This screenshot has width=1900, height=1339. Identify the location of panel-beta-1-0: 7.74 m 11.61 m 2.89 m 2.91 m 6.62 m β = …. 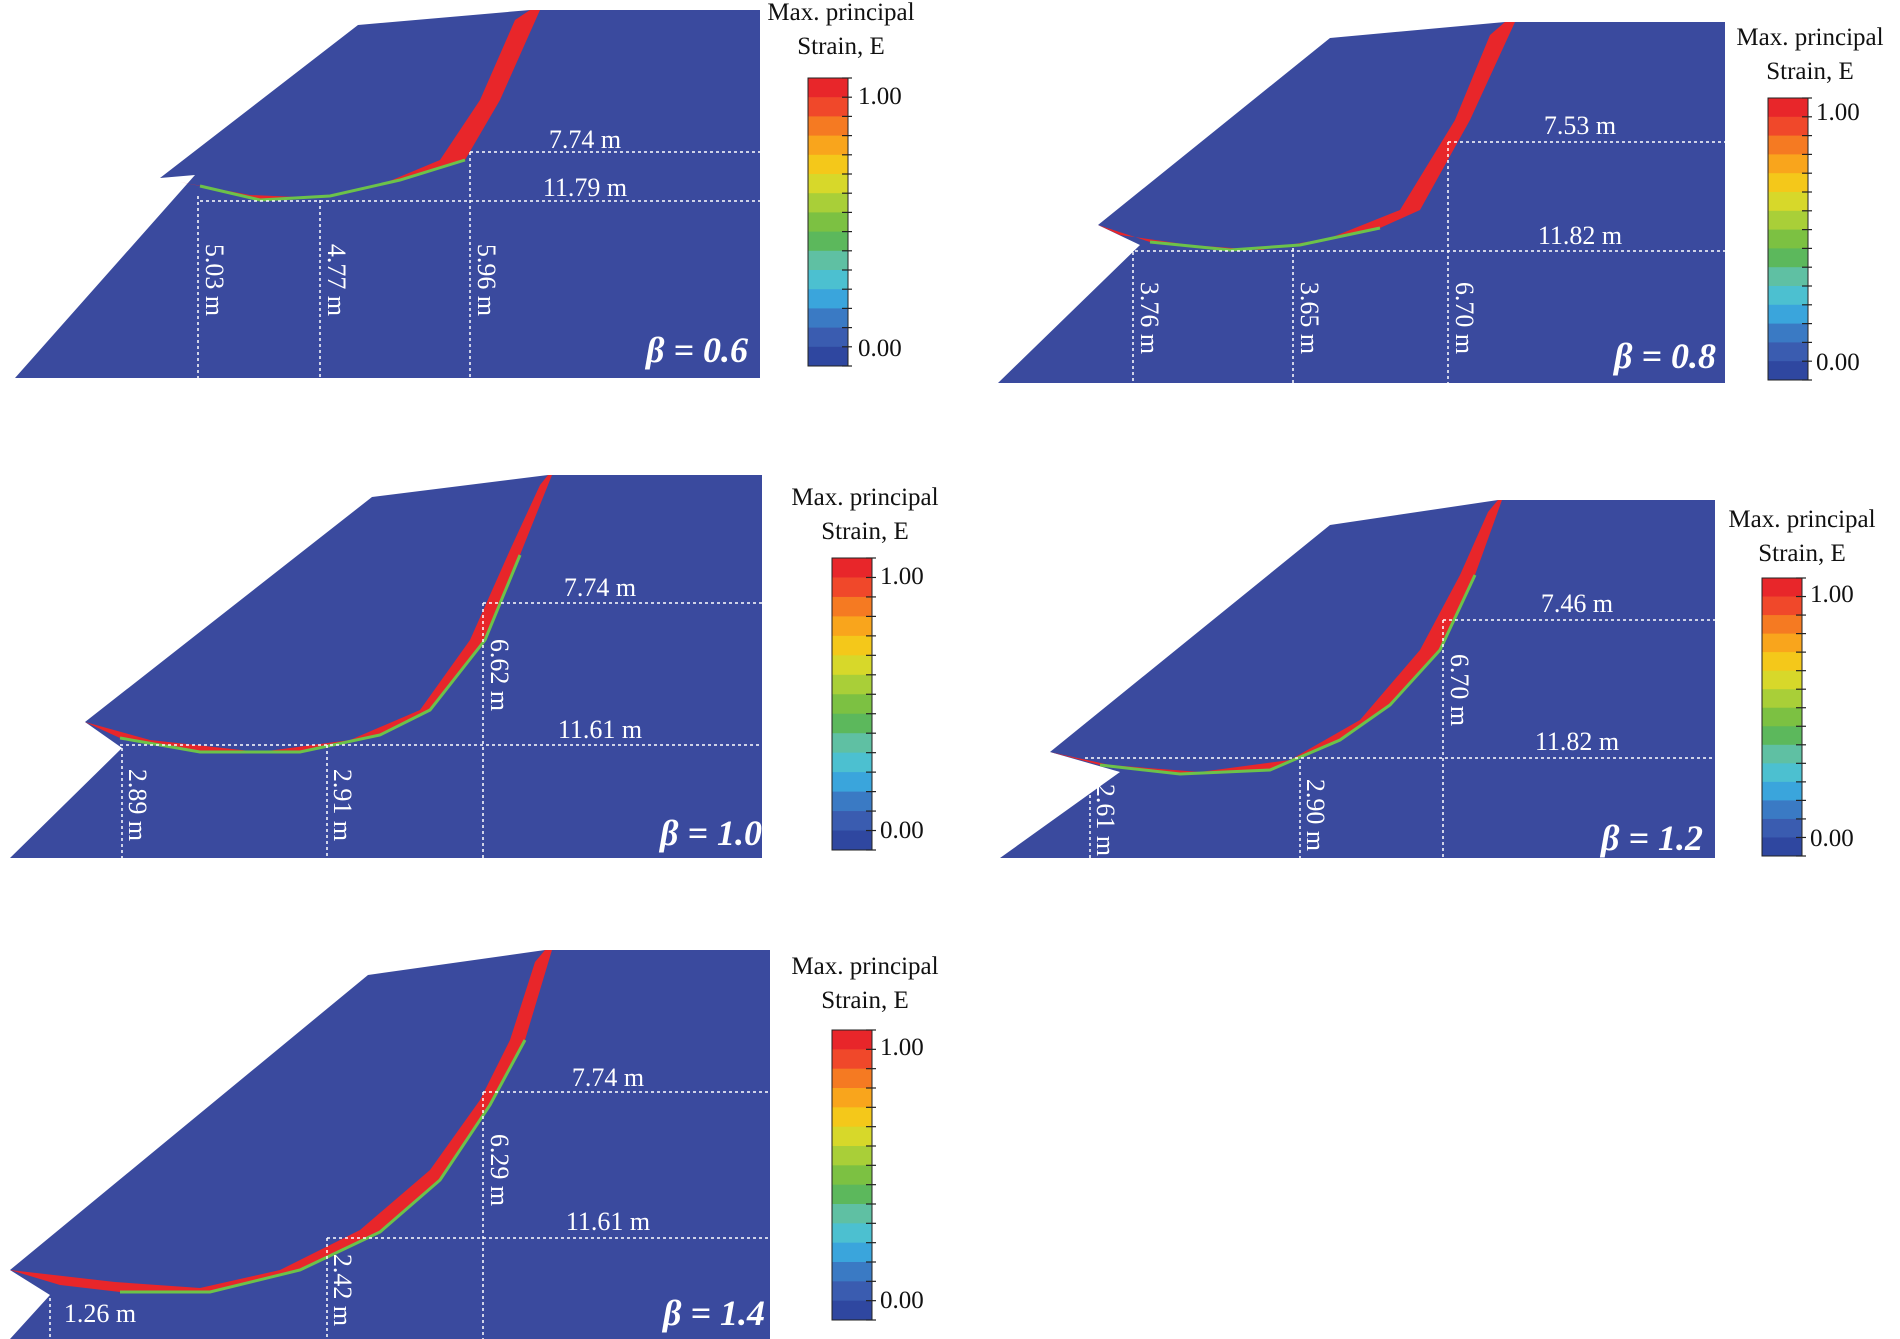
(386, 666).